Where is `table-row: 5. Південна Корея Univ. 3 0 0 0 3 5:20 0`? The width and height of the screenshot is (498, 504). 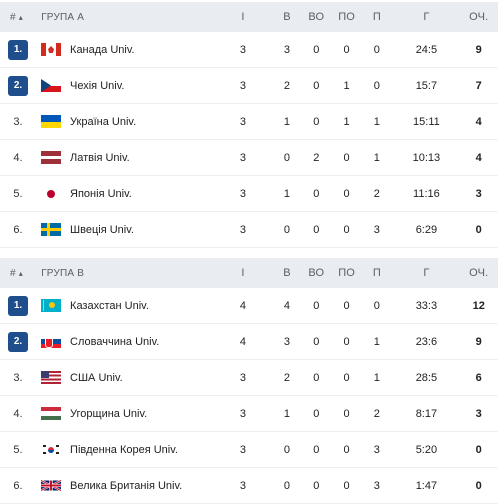 table-row: 5. Південна Корея Univ. 3 0 0 0 3 5:20 0 is located at coordinates (249, 450).